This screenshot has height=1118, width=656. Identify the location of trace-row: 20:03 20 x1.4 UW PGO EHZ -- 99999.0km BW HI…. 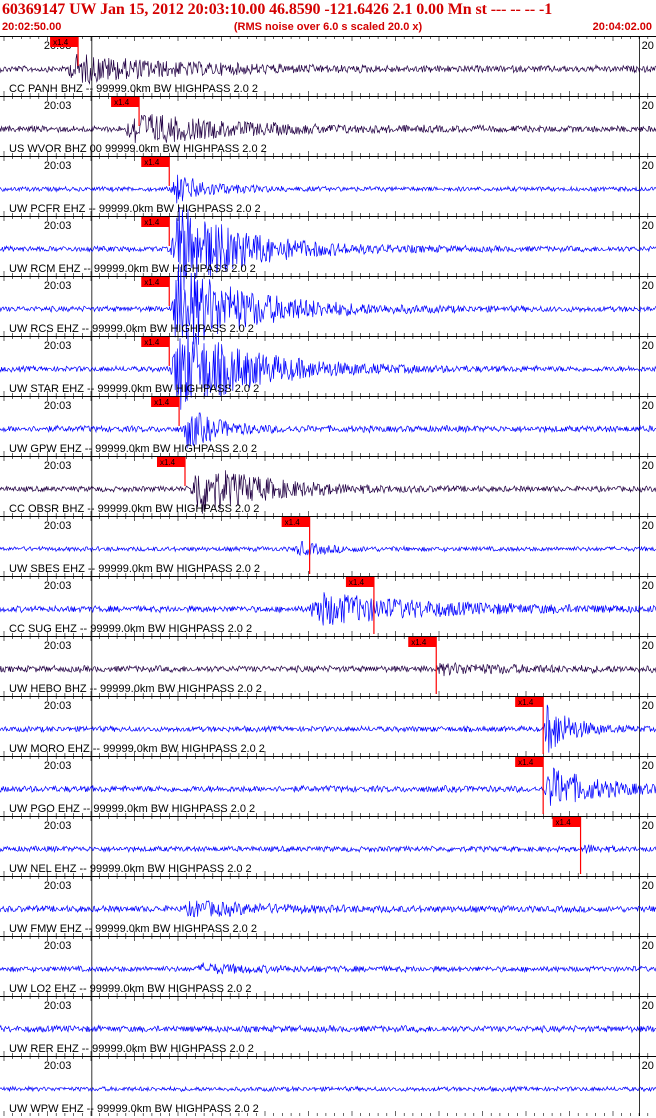
(328, 786).